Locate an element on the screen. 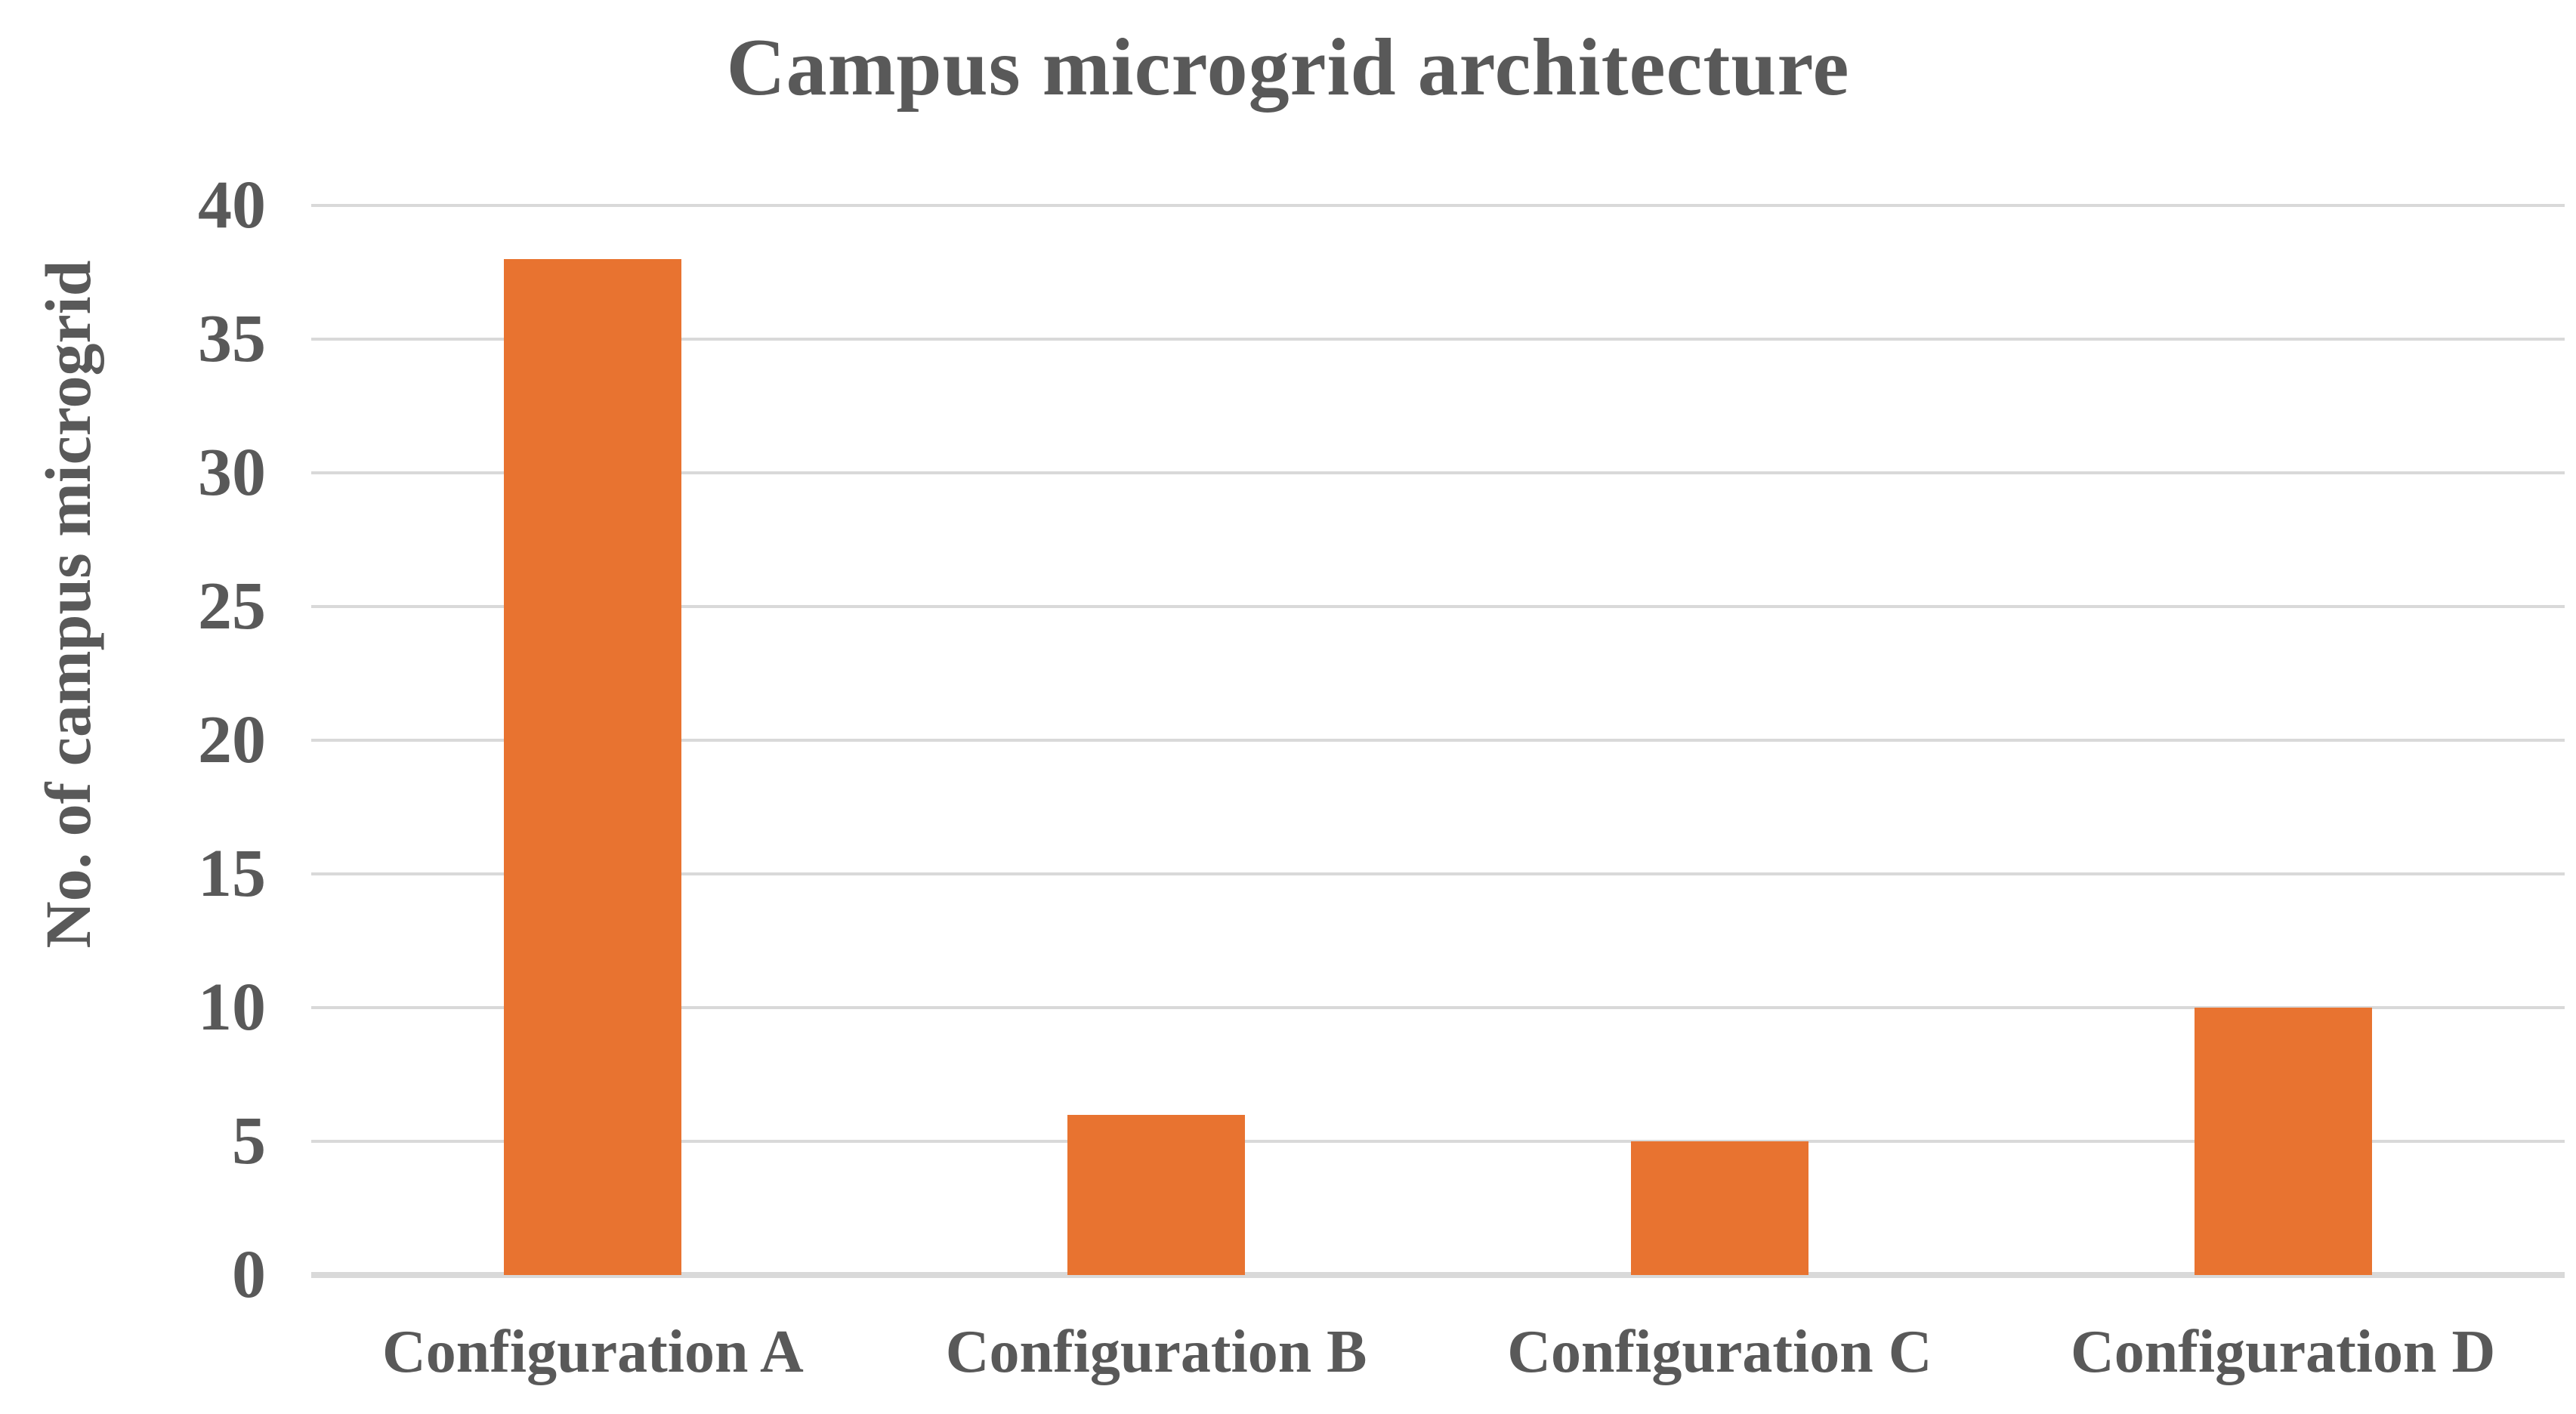 The image size is (2576, 1414). ytick-label-30: 30 is located at coordinates (232, 472).